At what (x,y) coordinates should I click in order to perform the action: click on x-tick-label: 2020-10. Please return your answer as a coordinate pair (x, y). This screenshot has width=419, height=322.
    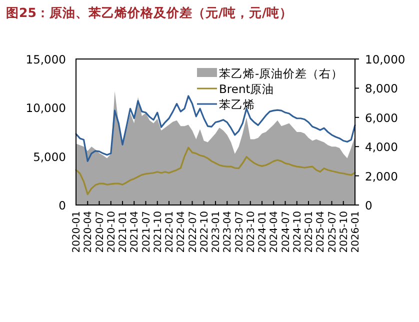
    Looking at the image, I should click on (112, 232).